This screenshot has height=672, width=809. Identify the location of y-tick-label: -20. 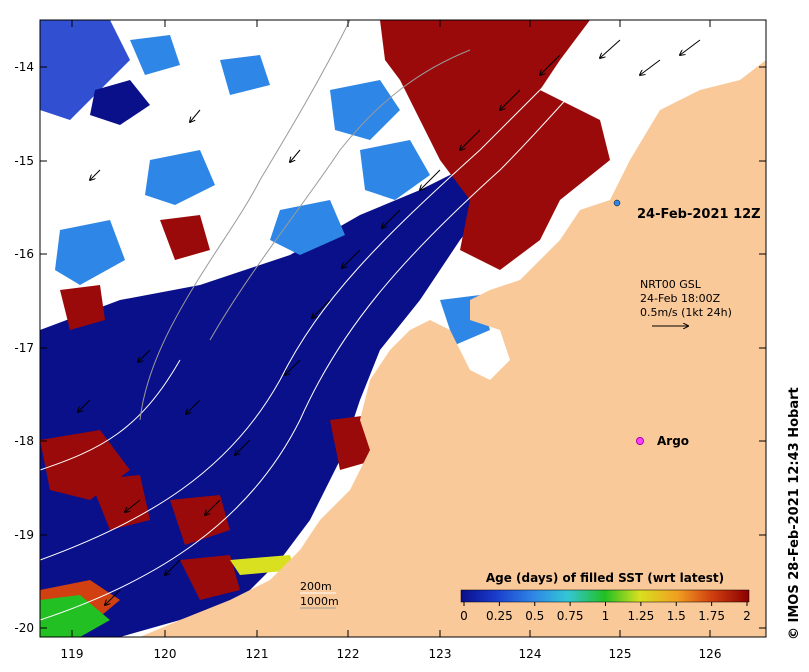
(24, 628).